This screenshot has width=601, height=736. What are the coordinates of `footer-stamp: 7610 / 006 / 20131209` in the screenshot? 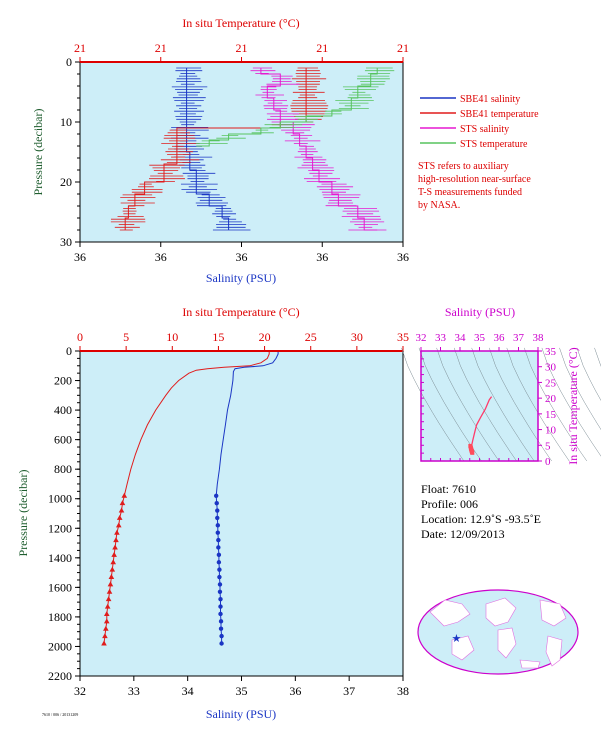 It's located at (60, 714).